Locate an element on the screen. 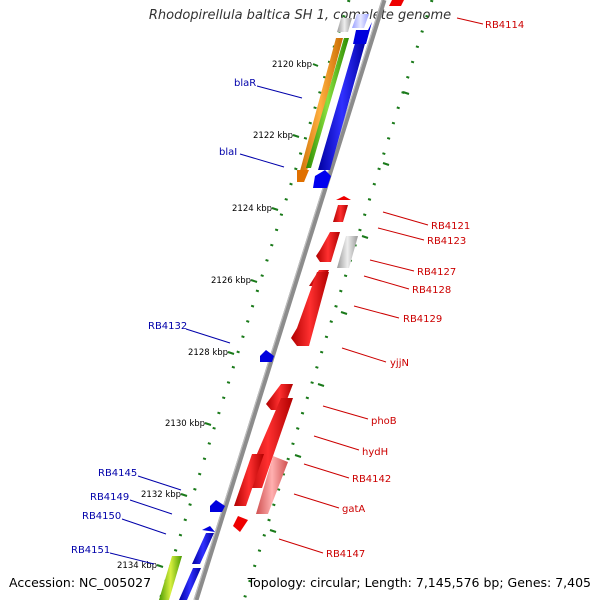  gene-label: RB4151 is located at coordinates (90, 550).